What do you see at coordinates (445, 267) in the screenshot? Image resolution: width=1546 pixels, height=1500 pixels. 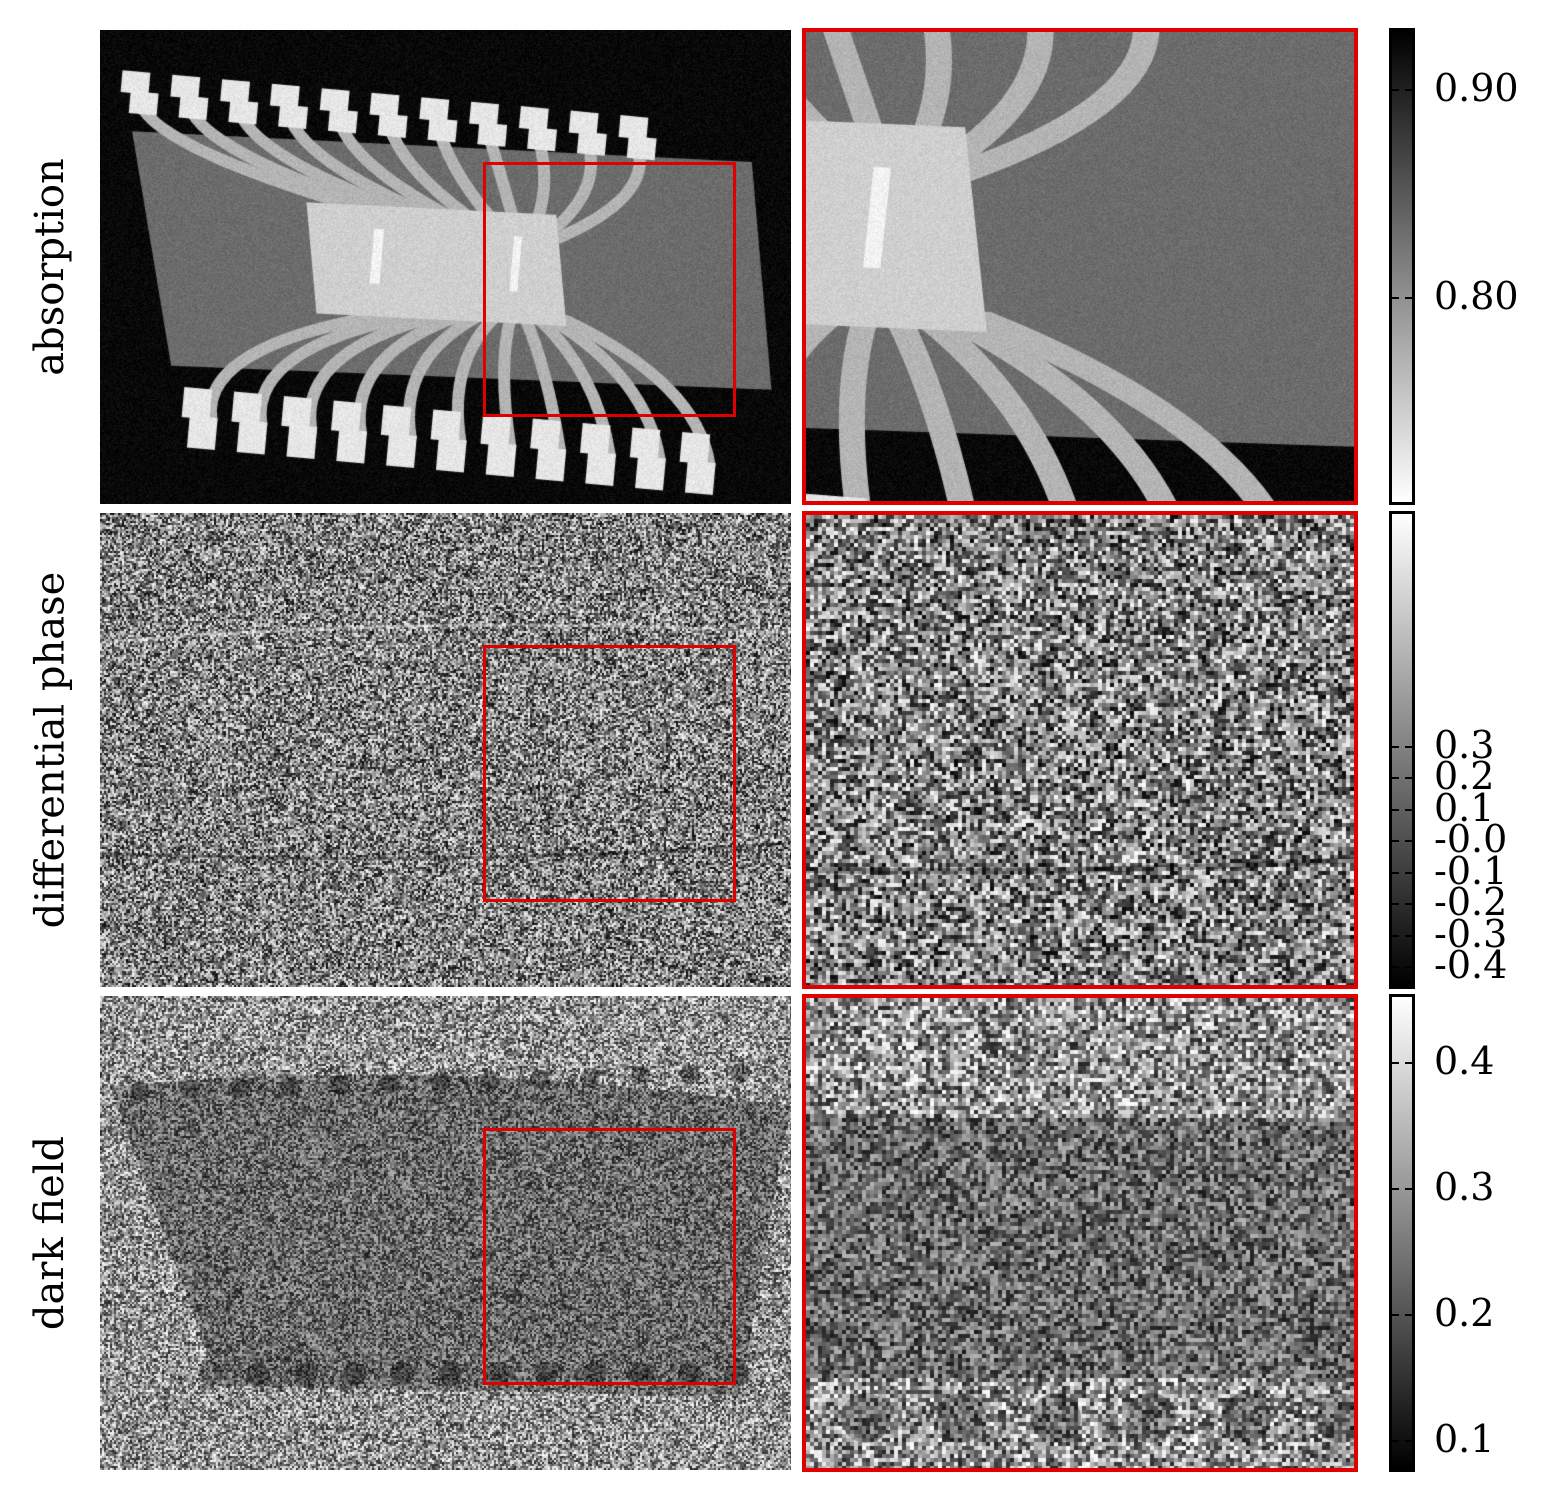 I see `absorption-image` at bounding box center [445, 267].